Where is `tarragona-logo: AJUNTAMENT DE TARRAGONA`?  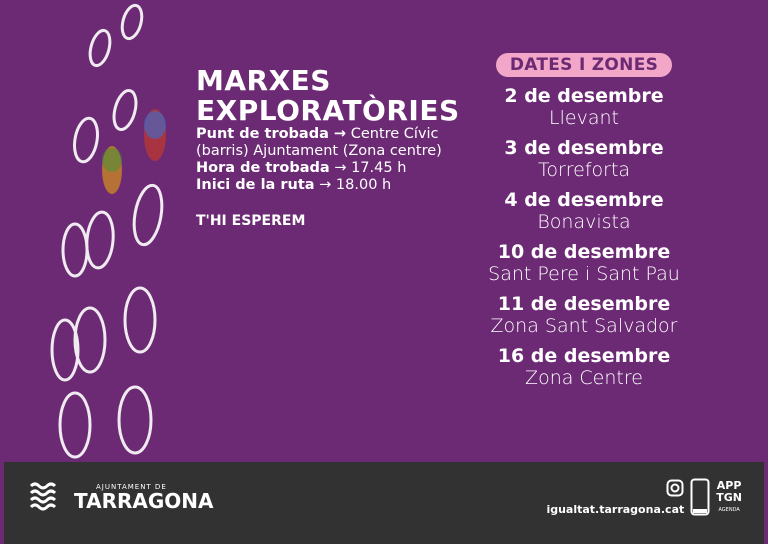
tarragona-logo: AJUNTAMENT DE TARRAGONA is located at coordinates (120, 497).